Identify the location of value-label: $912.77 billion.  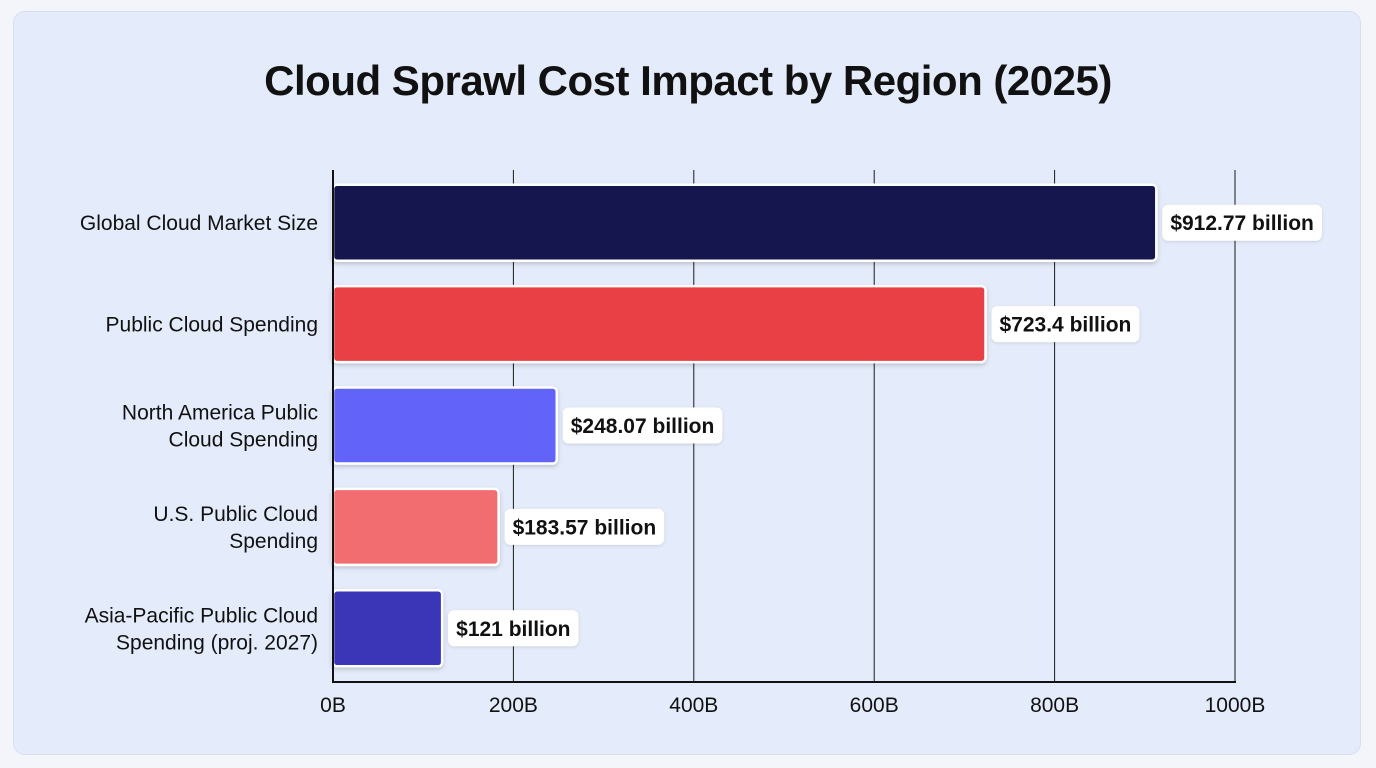
(1242, 223).